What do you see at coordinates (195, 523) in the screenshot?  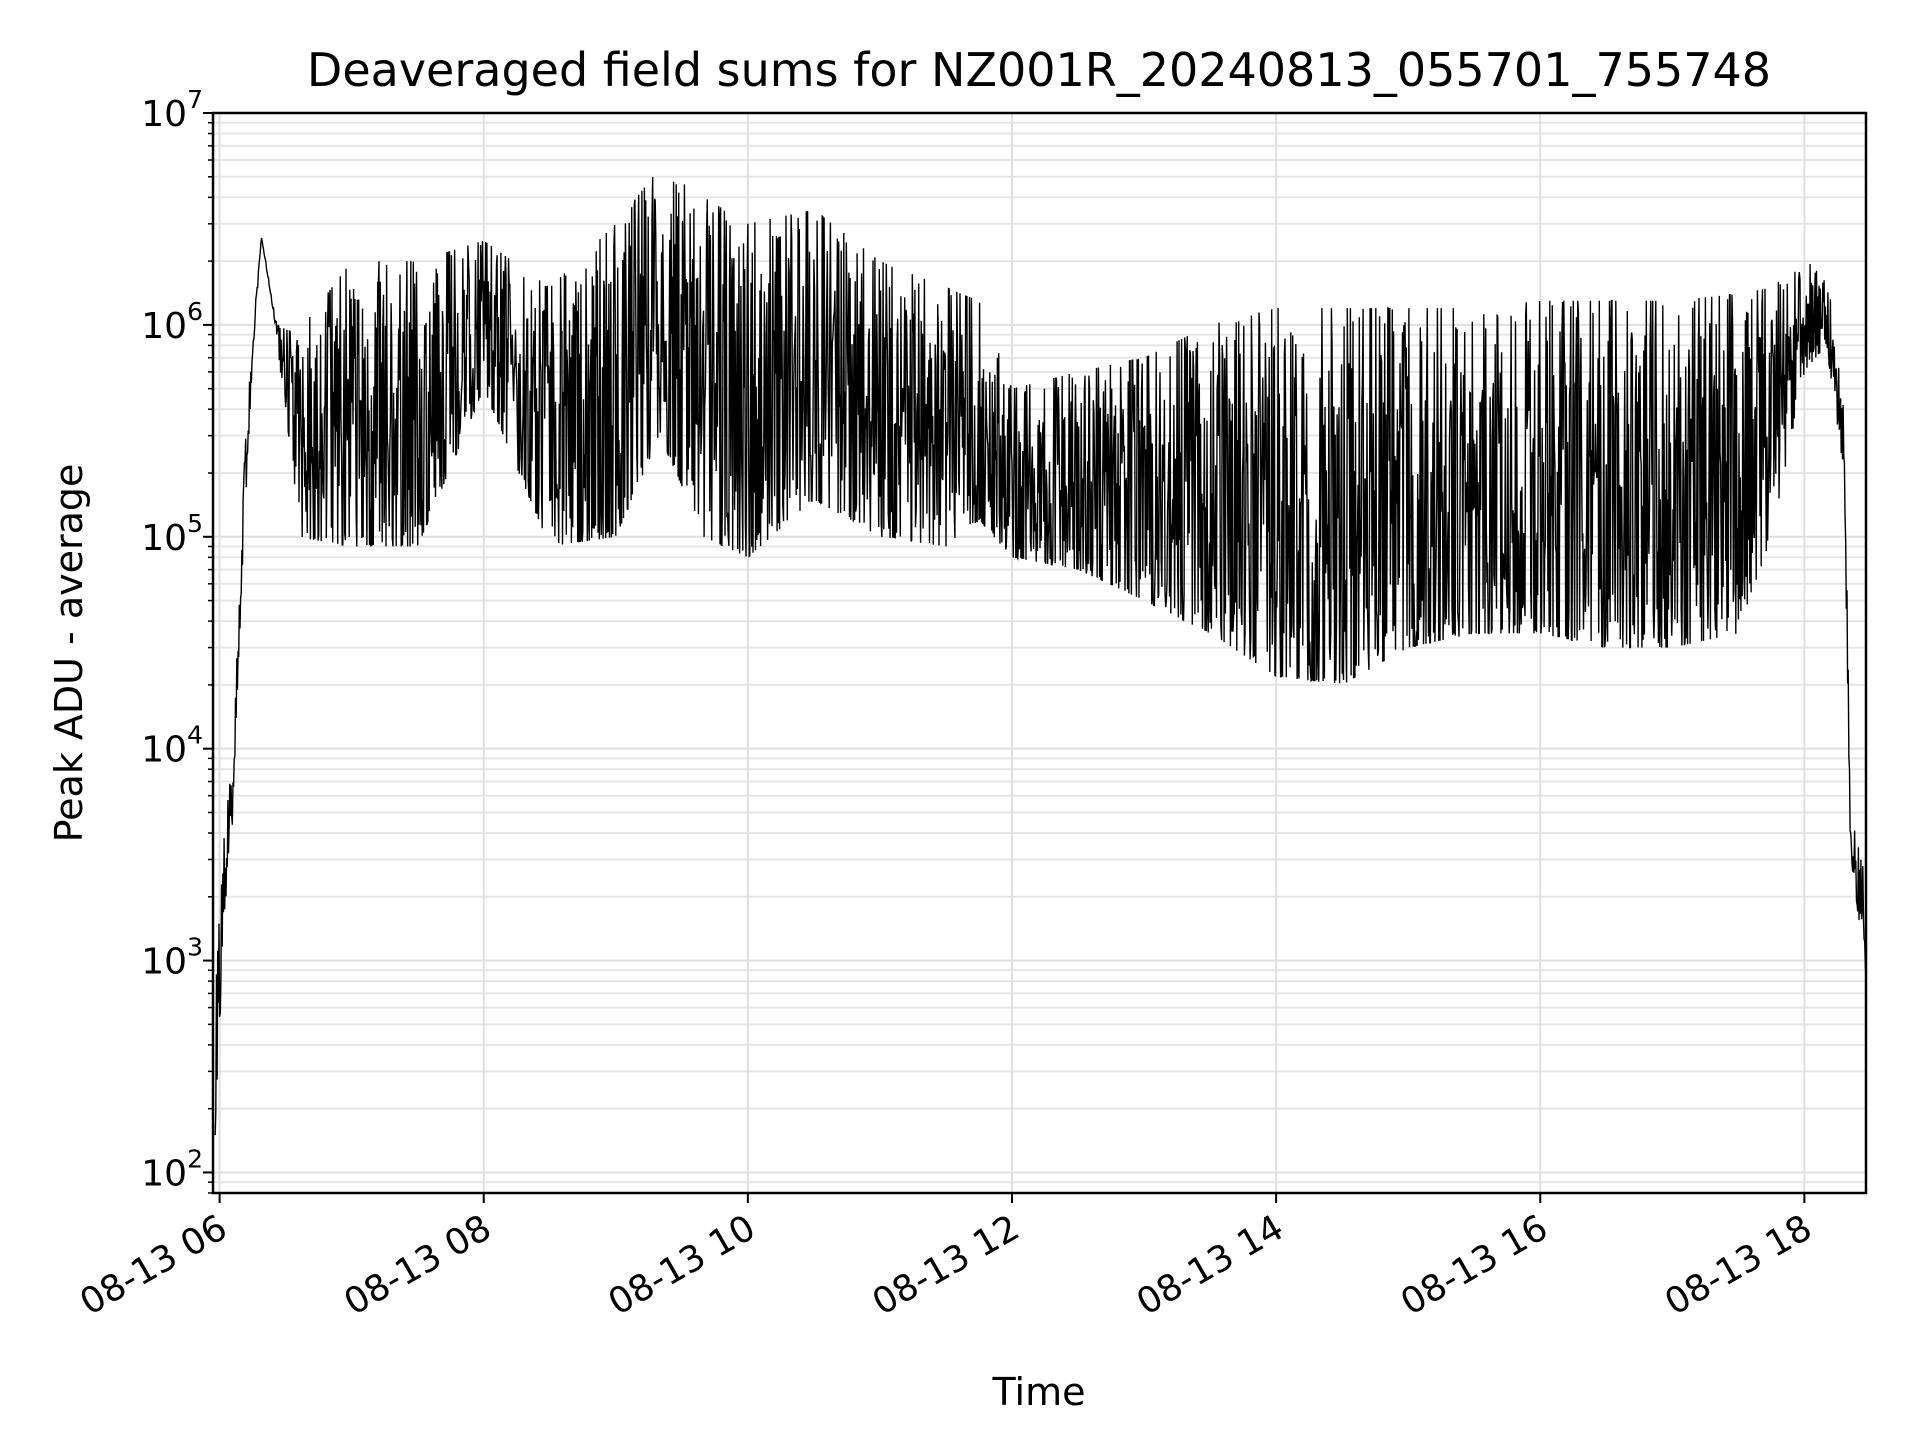 I see `y-tick-exponent: 5` at bounding box center [195, 523].